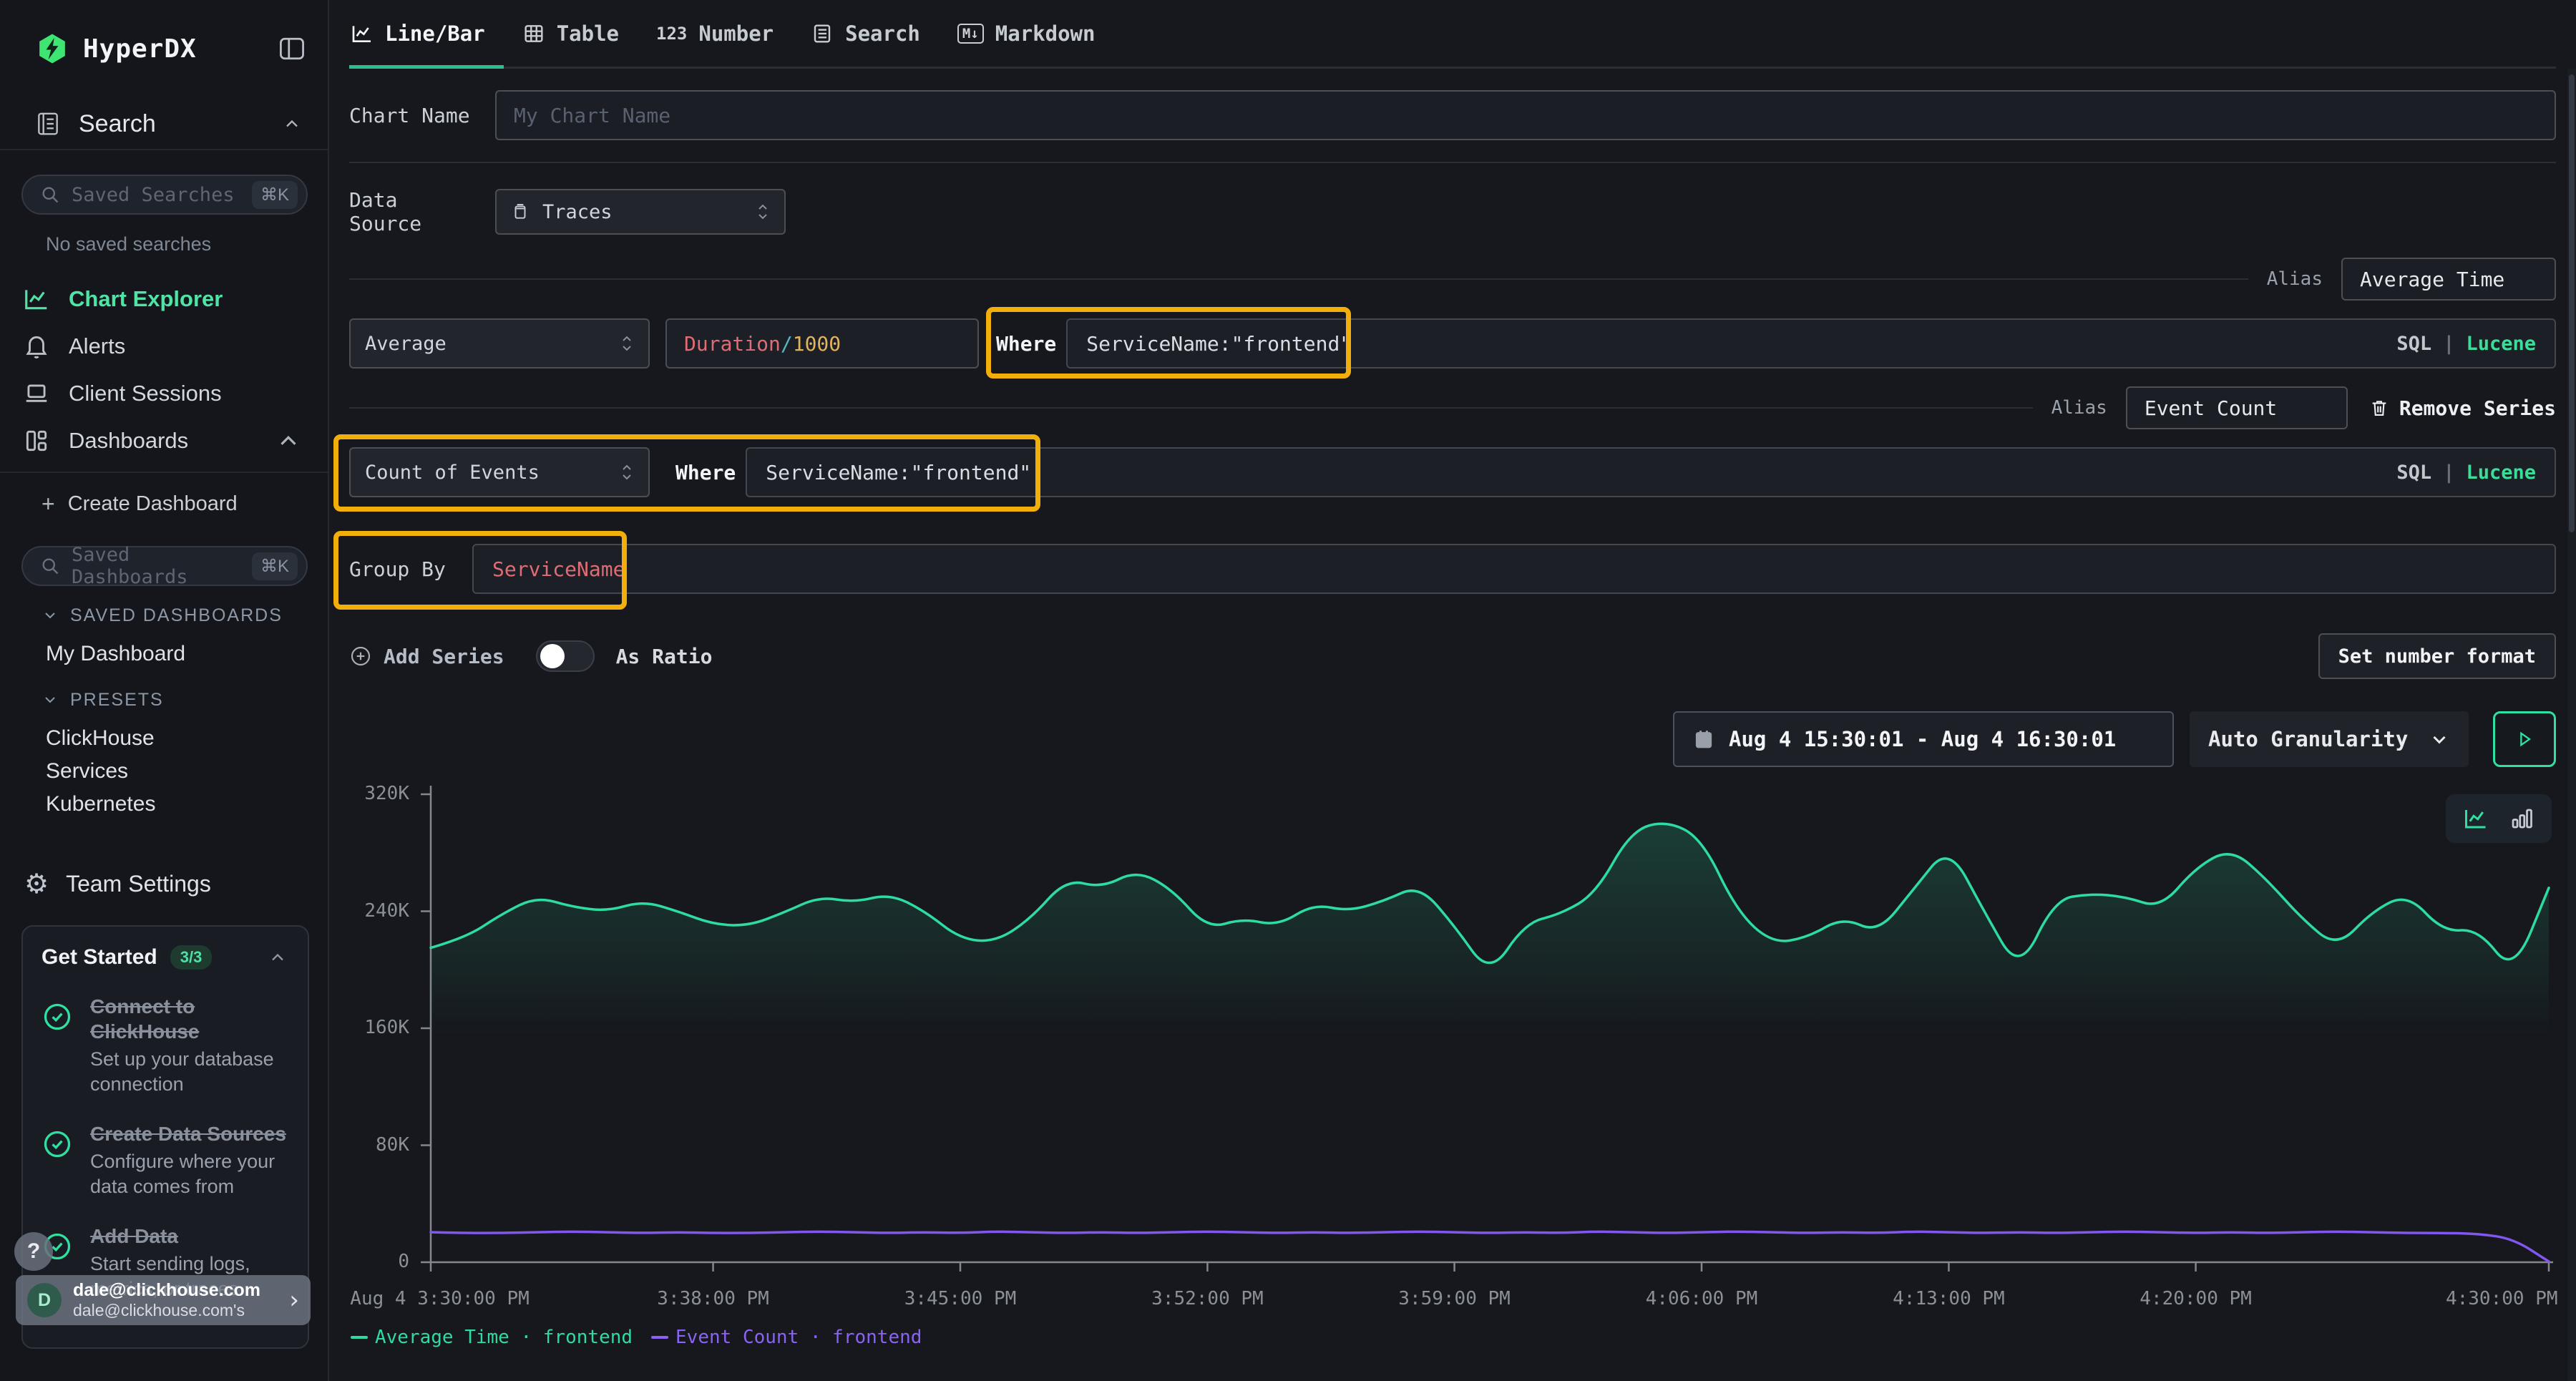  I want to click on bar-chart-icon, so click(2521, 818).